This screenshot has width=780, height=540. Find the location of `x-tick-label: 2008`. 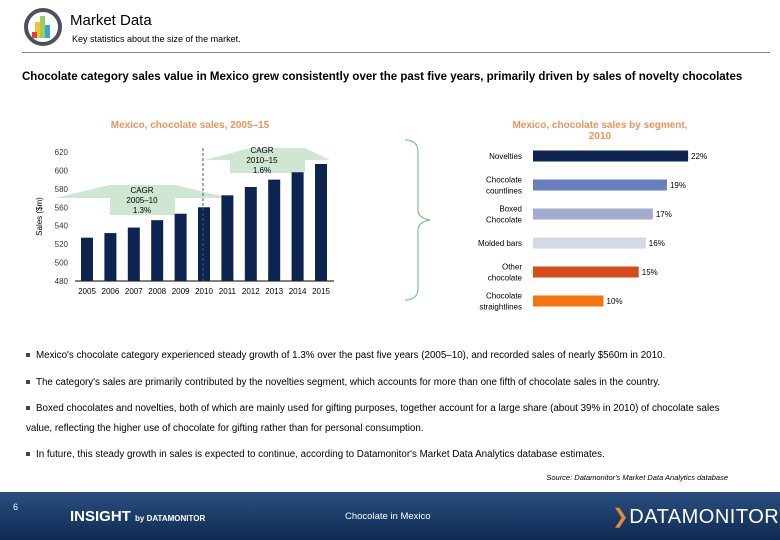

x-tick-label: 2008 is located at coordinates (157, 291).